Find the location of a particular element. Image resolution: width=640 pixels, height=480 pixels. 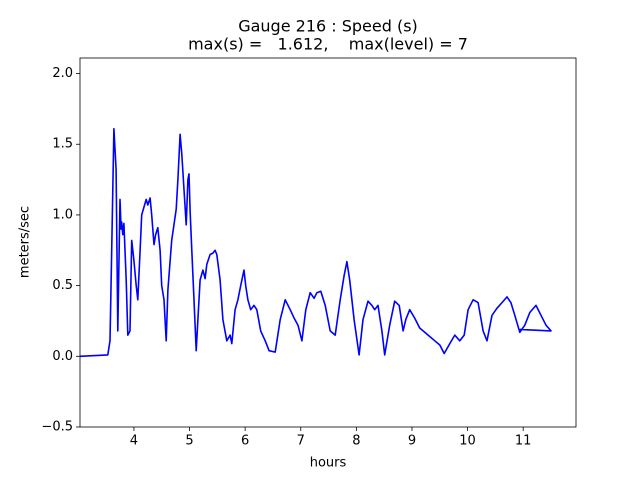

x-tick-label: 4 is located at coordinates (134, 441).